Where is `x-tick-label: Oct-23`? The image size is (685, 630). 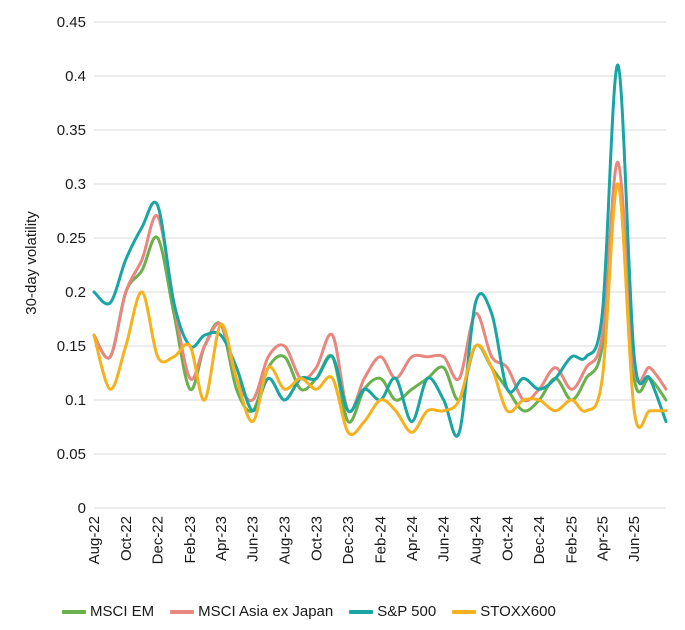 x-tick-label: Oct-23 is located at coordinates (316, 538).